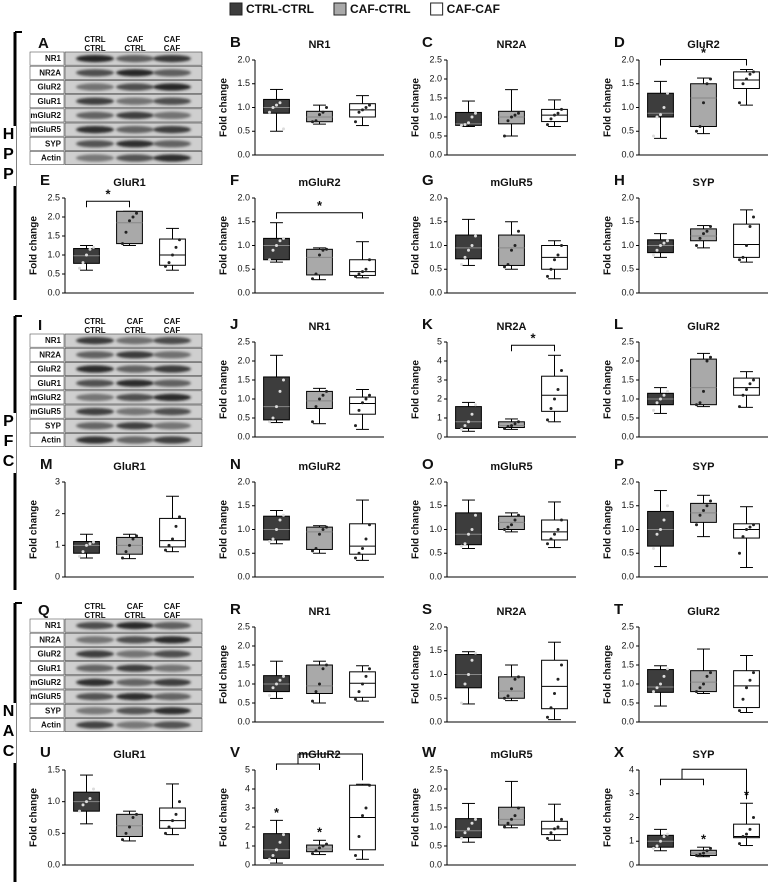 Image resolution: width=776 pixels, height=882 pixels. I want to click on y-tick-label: 2.0, so click(243, 59).